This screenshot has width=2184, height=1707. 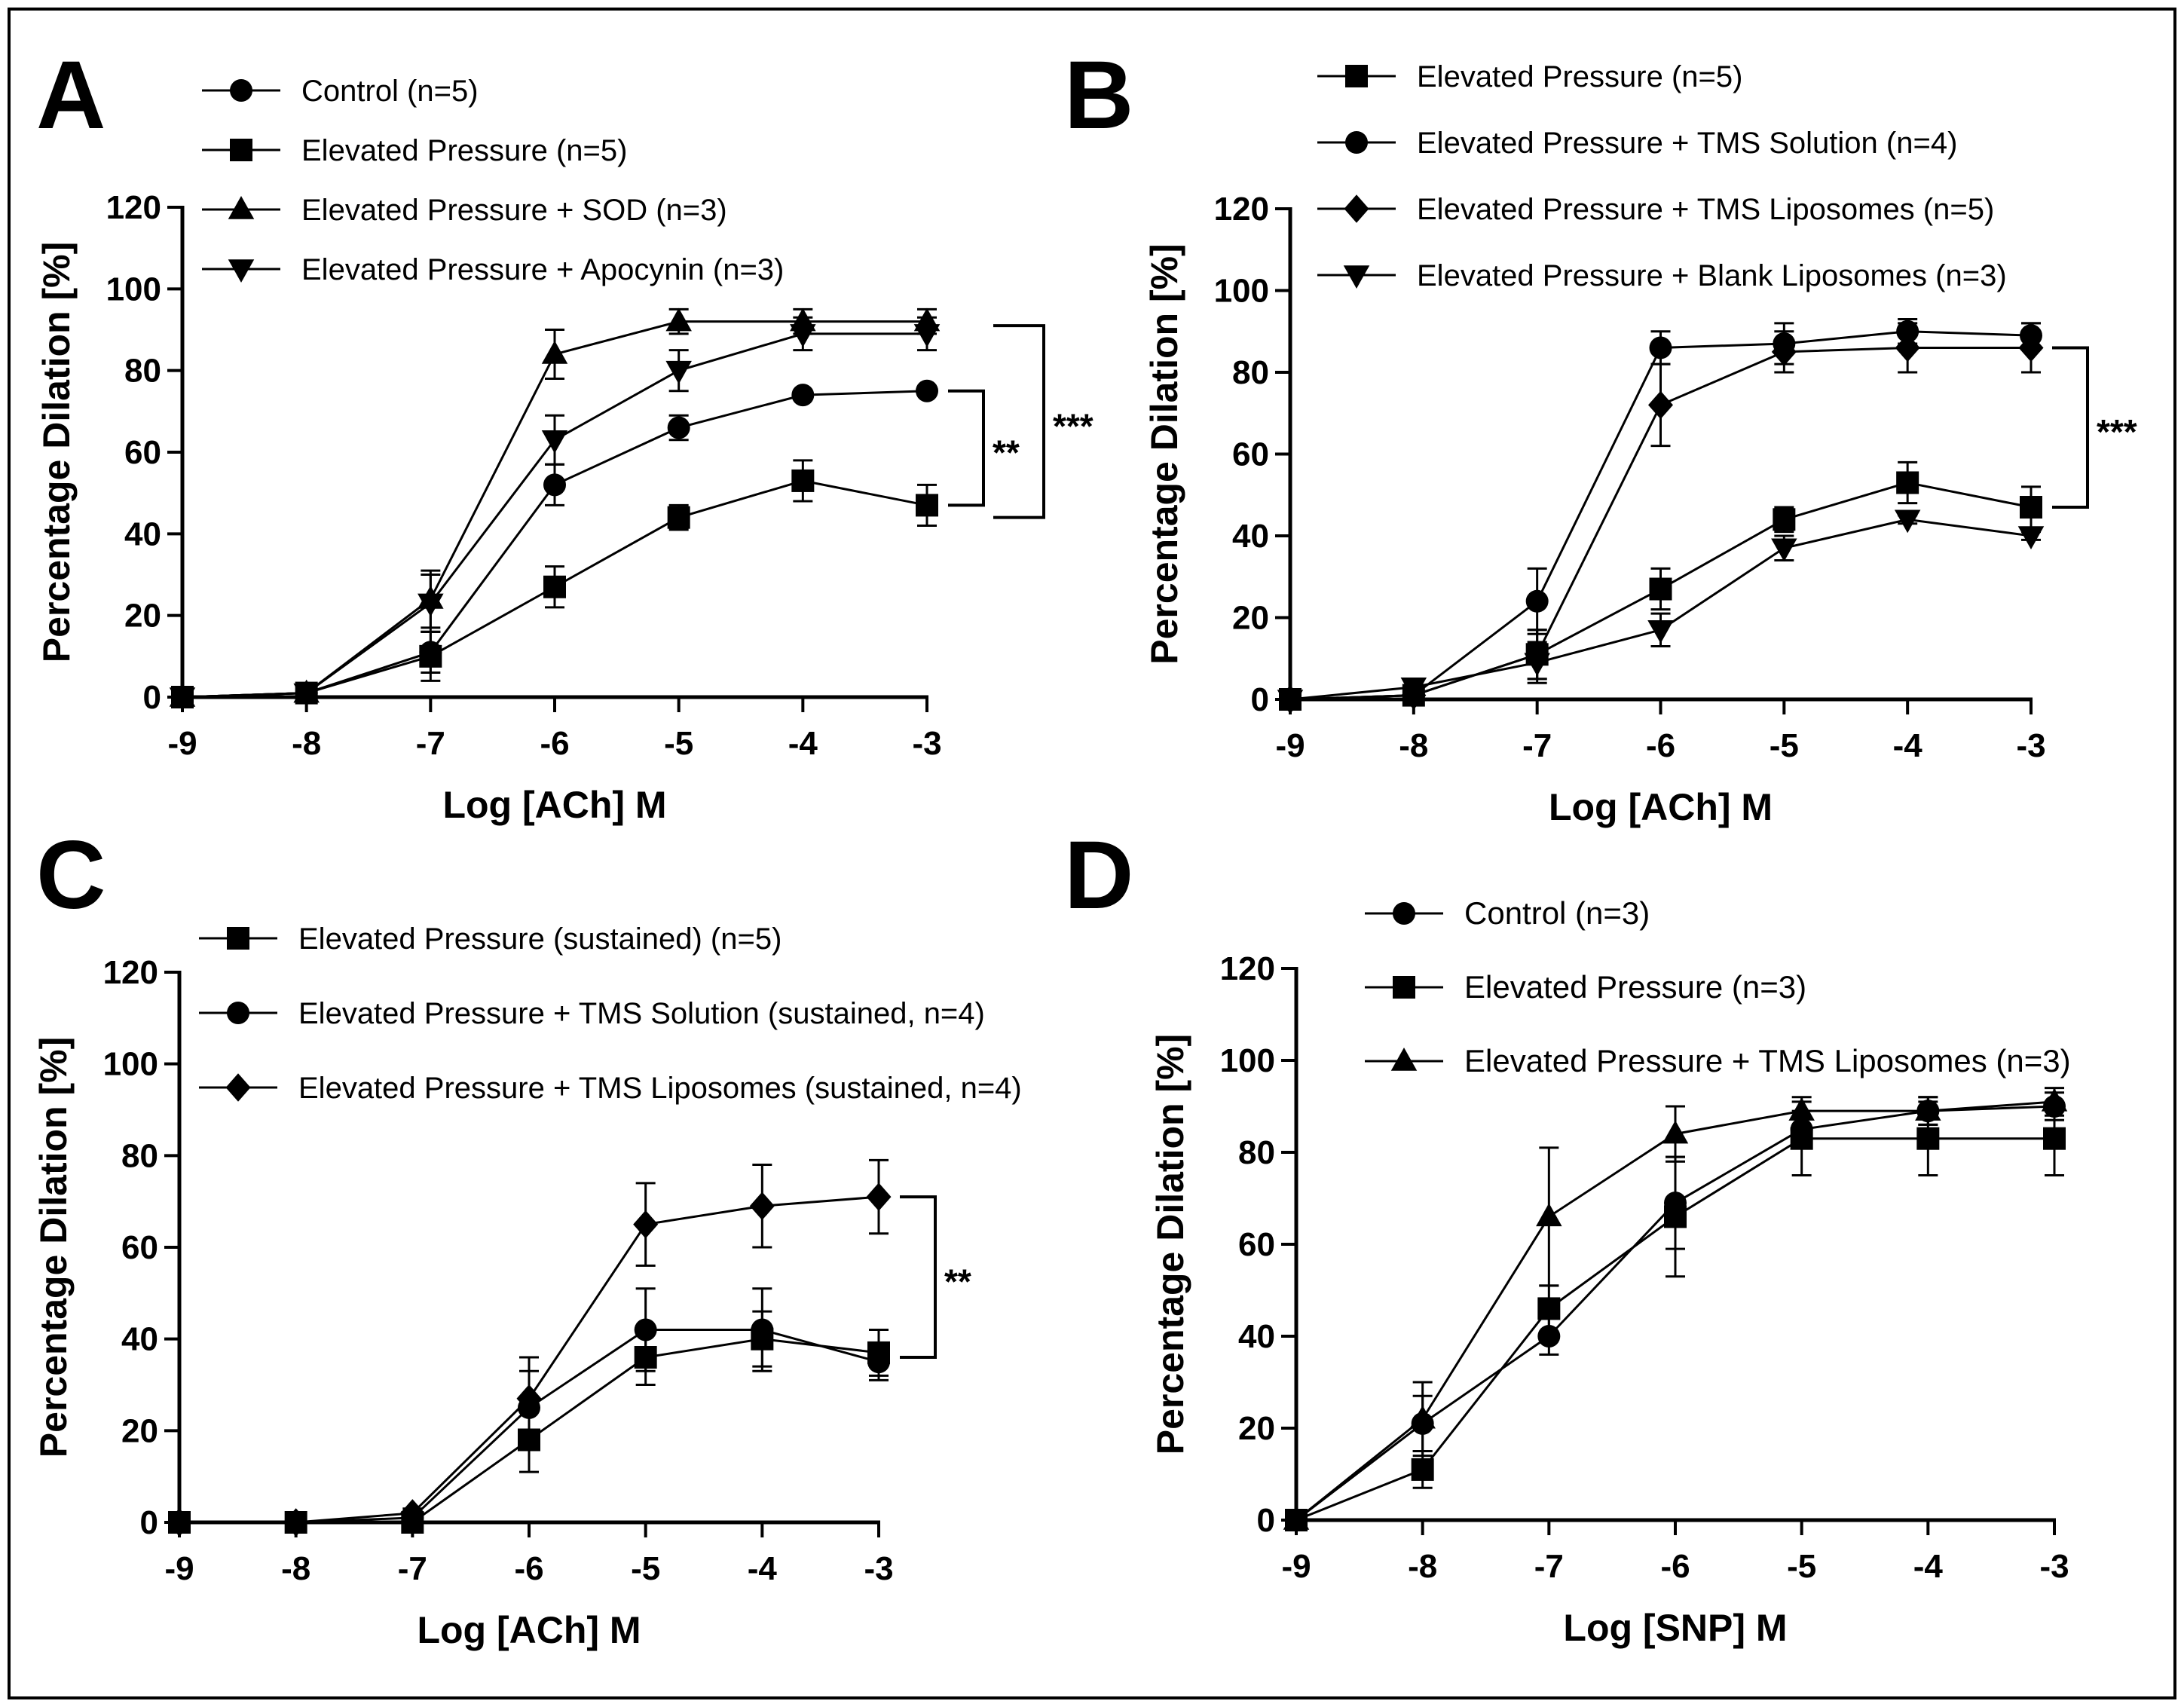 What do you see at coordinates (1557, 913) in the screenshot?
I see `legend-label: Control (n=3)` at bounding box center [1557, 913].